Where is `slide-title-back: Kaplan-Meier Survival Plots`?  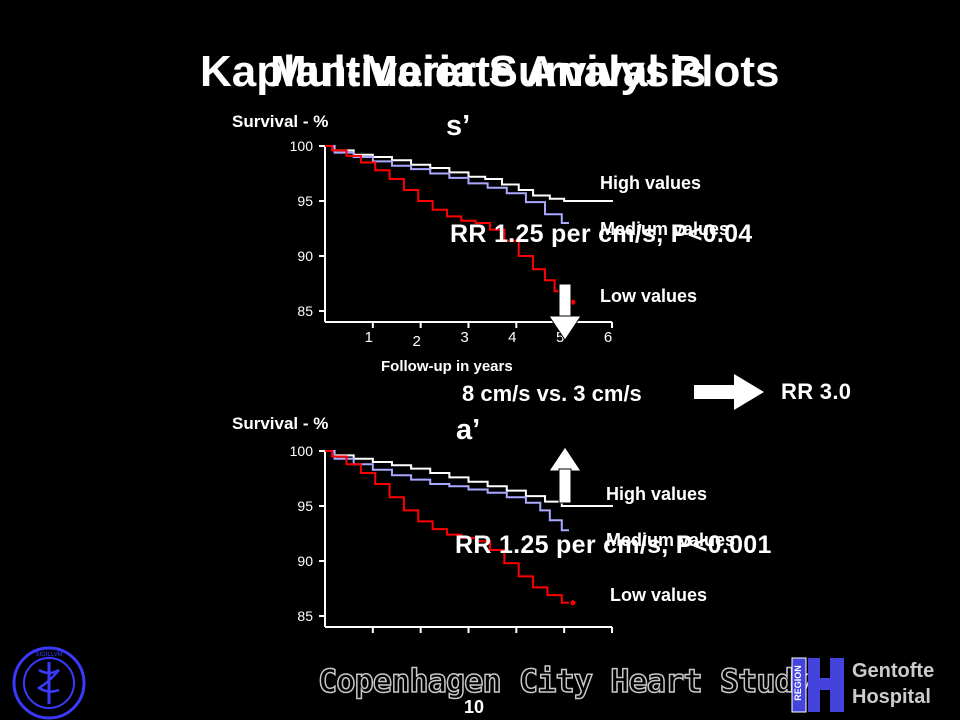
slide-title-back: Kaplan-Meier Survival Plots is located at coordinates (490, 71).